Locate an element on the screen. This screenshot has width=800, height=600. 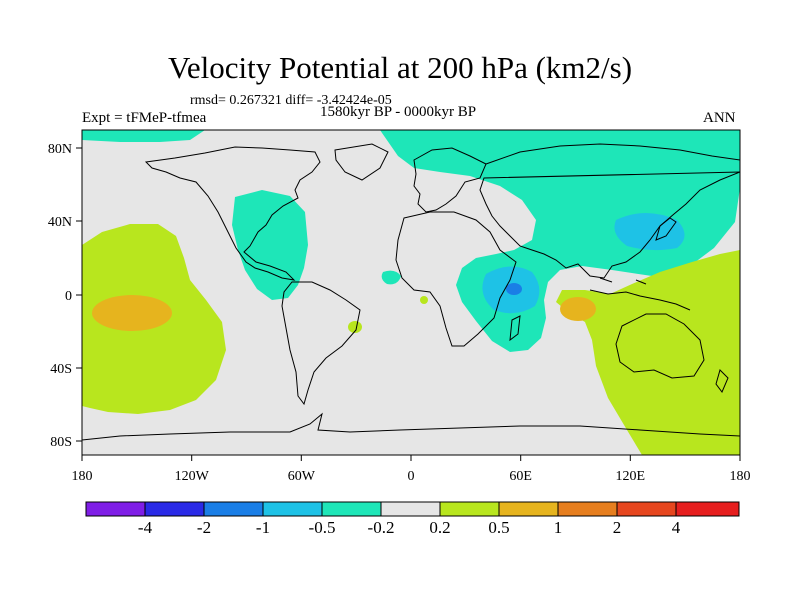
coast-asia is located at coordinates (609, 211).